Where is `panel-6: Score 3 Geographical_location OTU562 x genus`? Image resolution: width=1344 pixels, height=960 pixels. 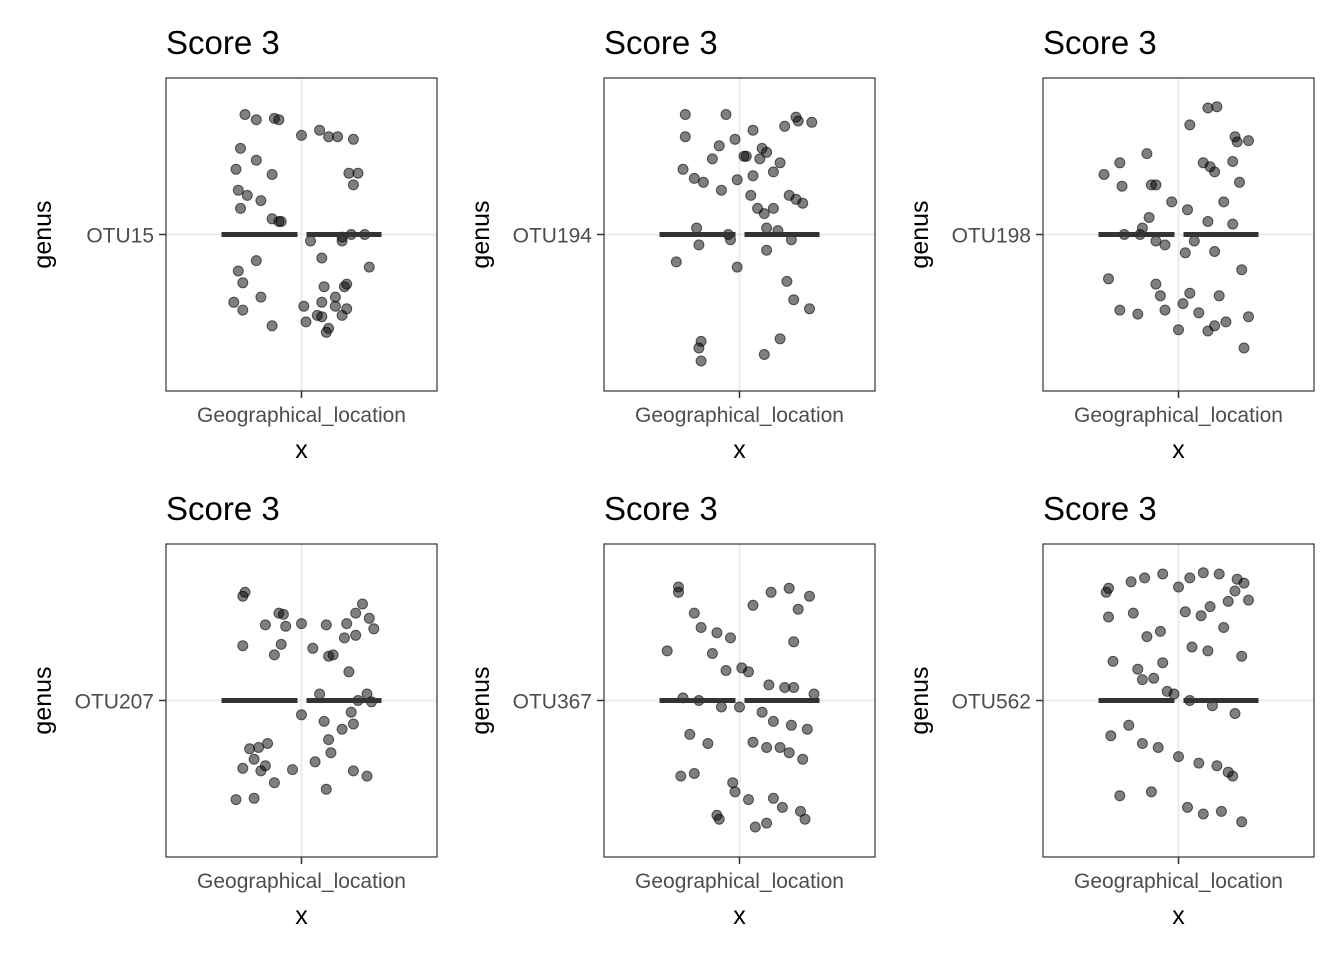 panel-6: Score 3 Geographical_location OTU562 x genus is located at coordinates (1110, 710).